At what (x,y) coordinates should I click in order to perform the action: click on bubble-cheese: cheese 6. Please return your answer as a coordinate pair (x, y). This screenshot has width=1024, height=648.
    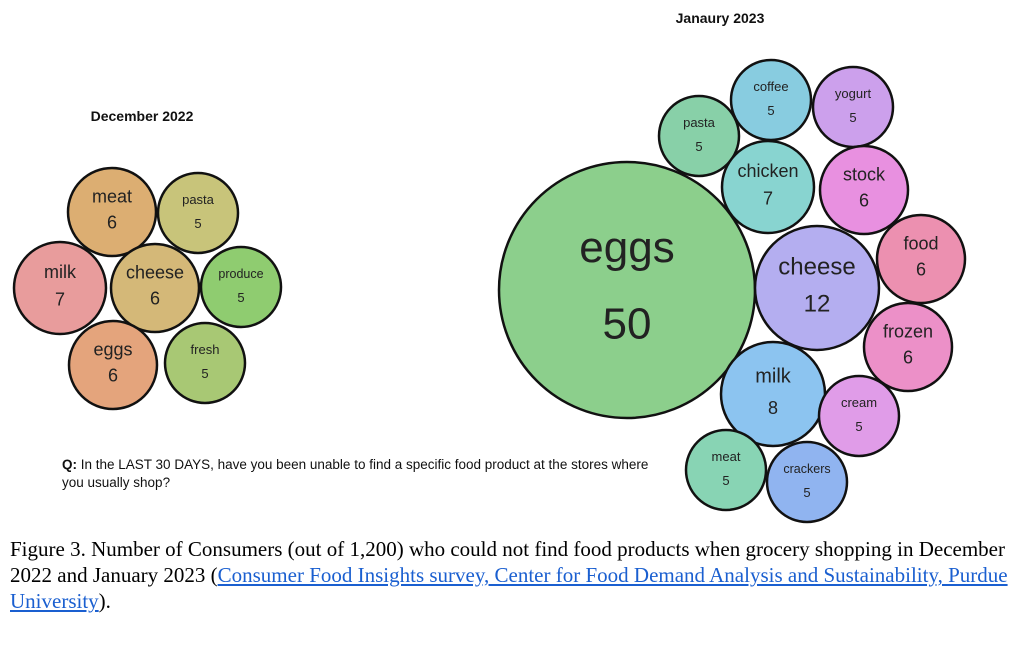
    Looking at the image, I should click on (155, 288).